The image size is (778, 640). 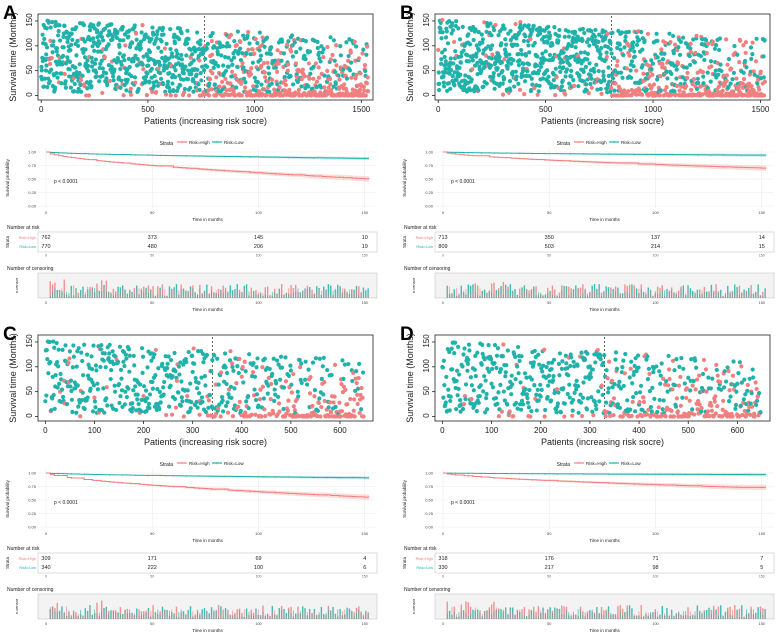 I want to click on risk-table-frame, so click(x=604, y=563).